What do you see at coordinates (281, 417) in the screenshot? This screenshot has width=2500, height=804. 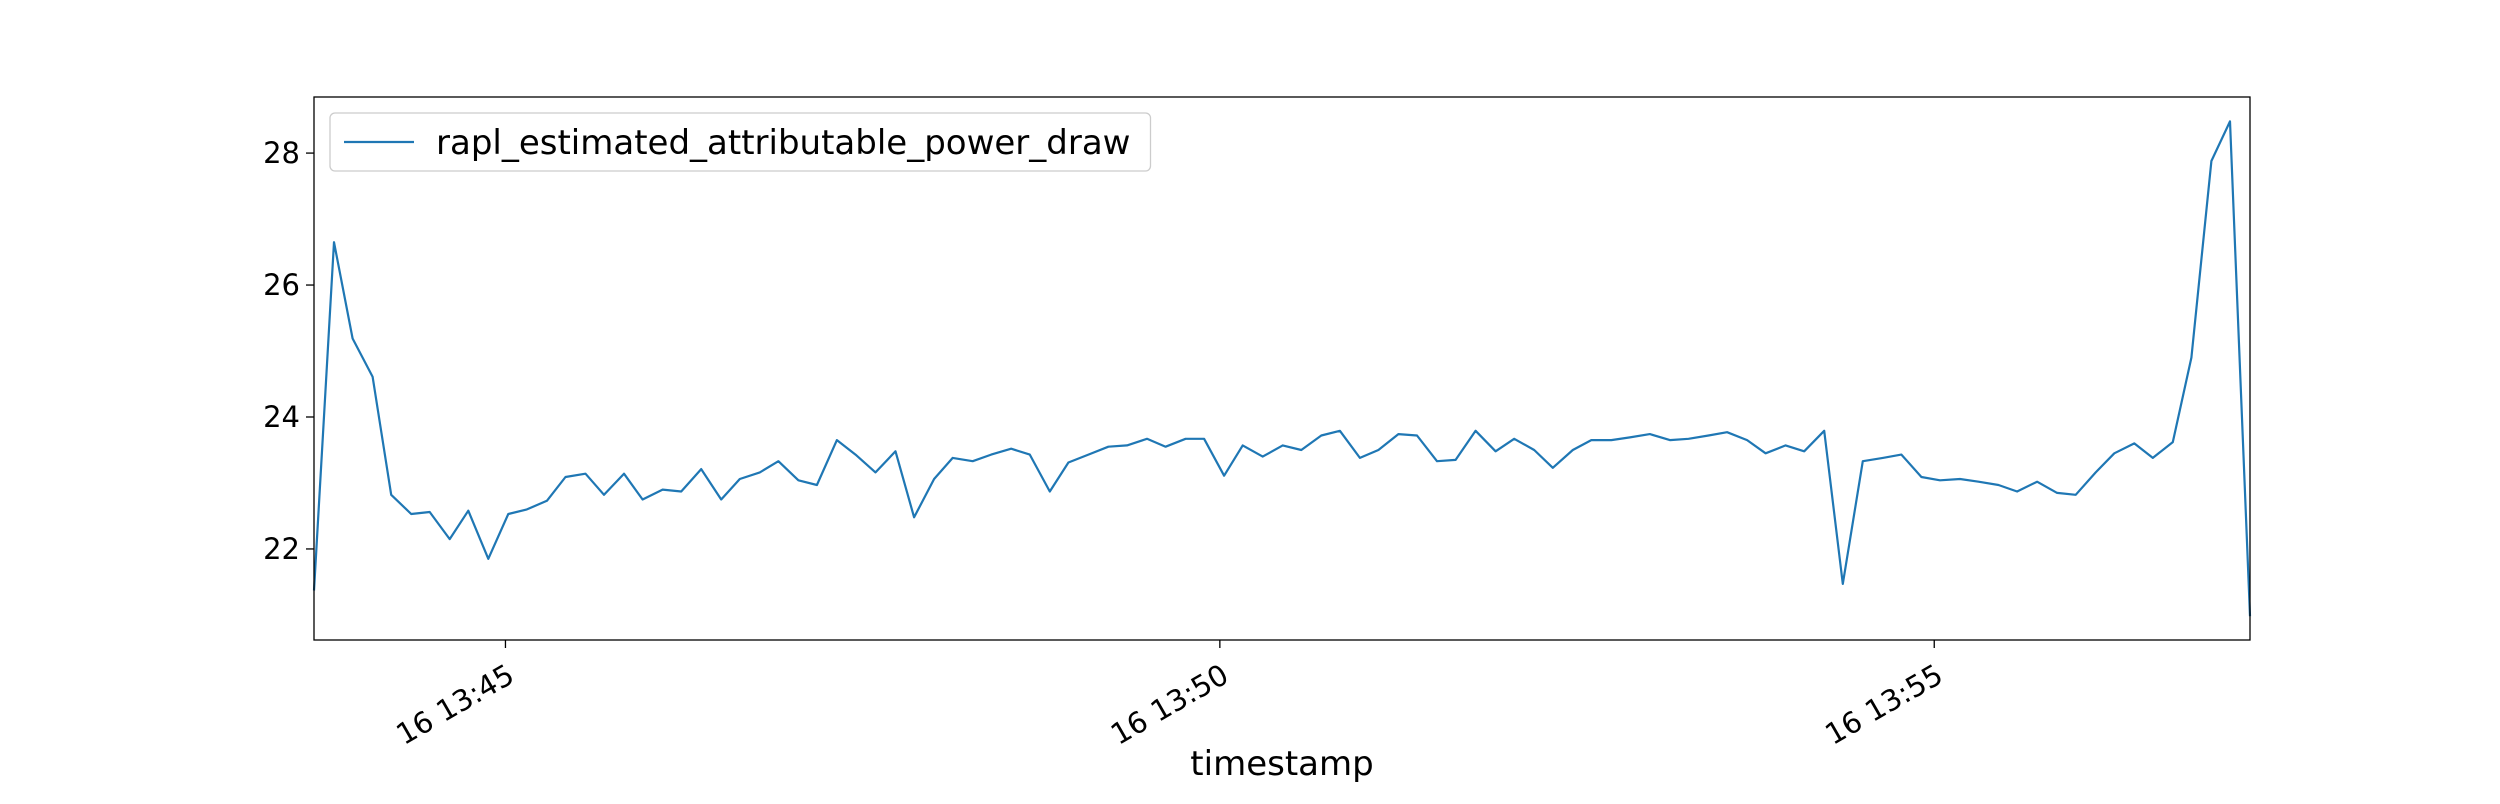 I see `y-tick-label: 24` at bounding box center [281, 417].